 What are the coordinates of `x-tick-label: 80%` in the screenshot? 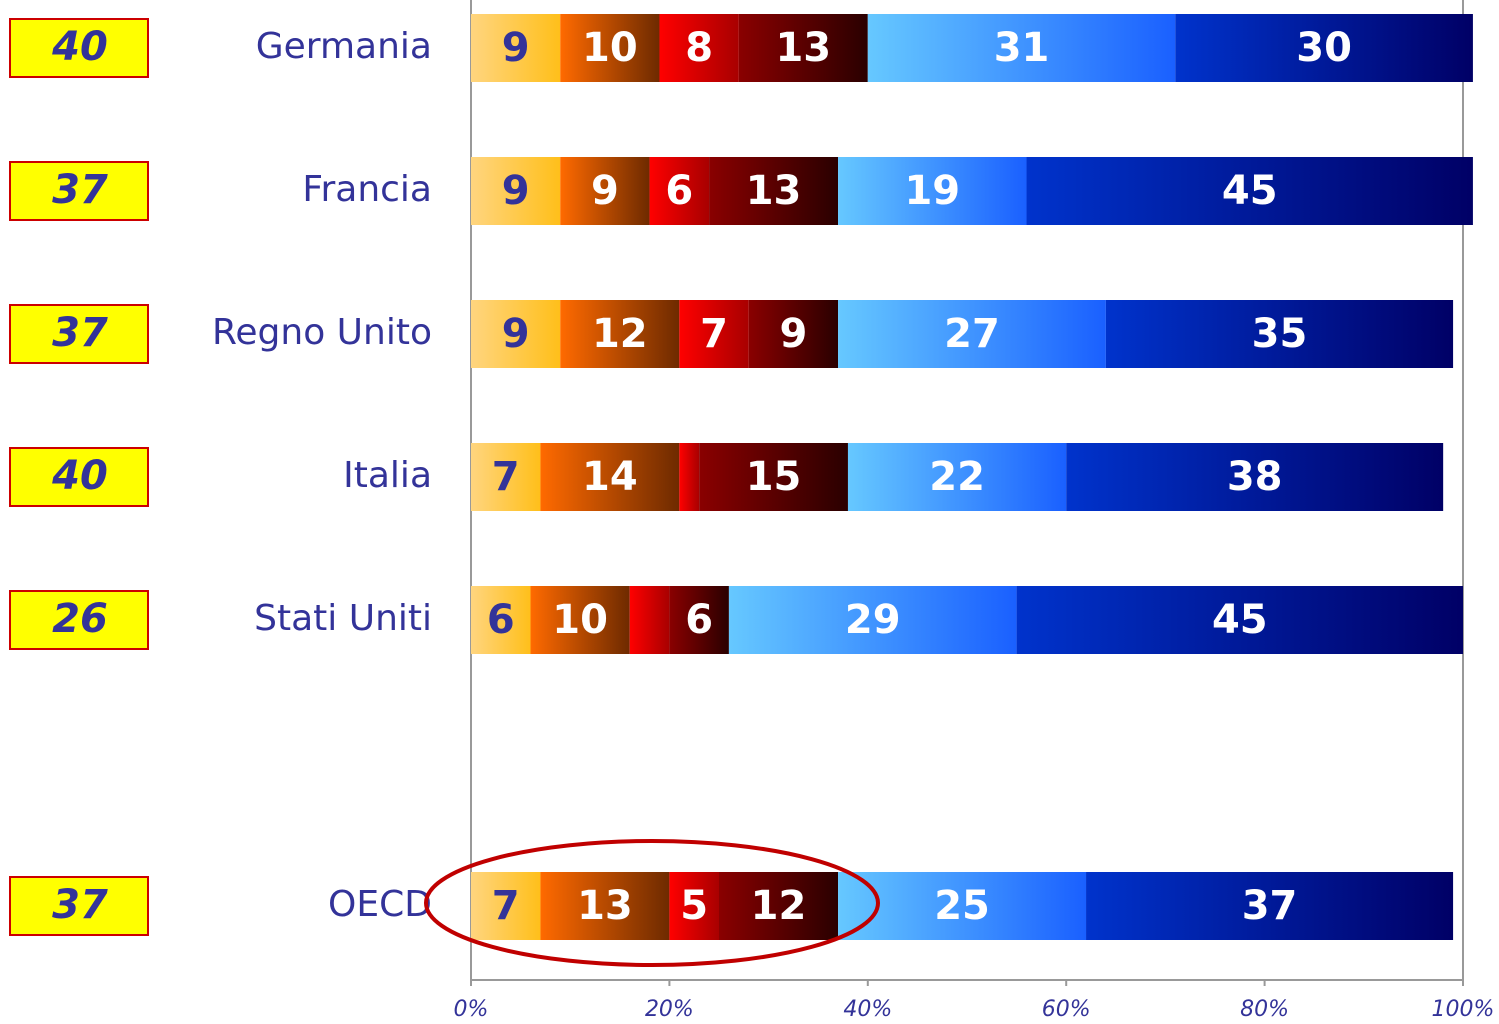 It's located at (1264, 1009).